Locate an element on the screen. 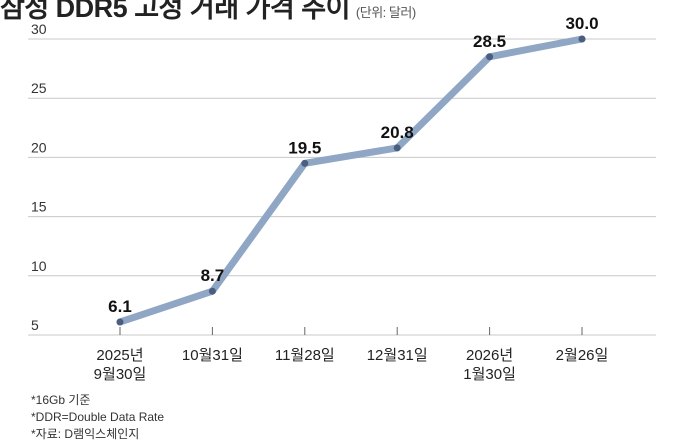 The image size is (686, 443). y-tick-label: 10 is located at coordinates (39, 266).